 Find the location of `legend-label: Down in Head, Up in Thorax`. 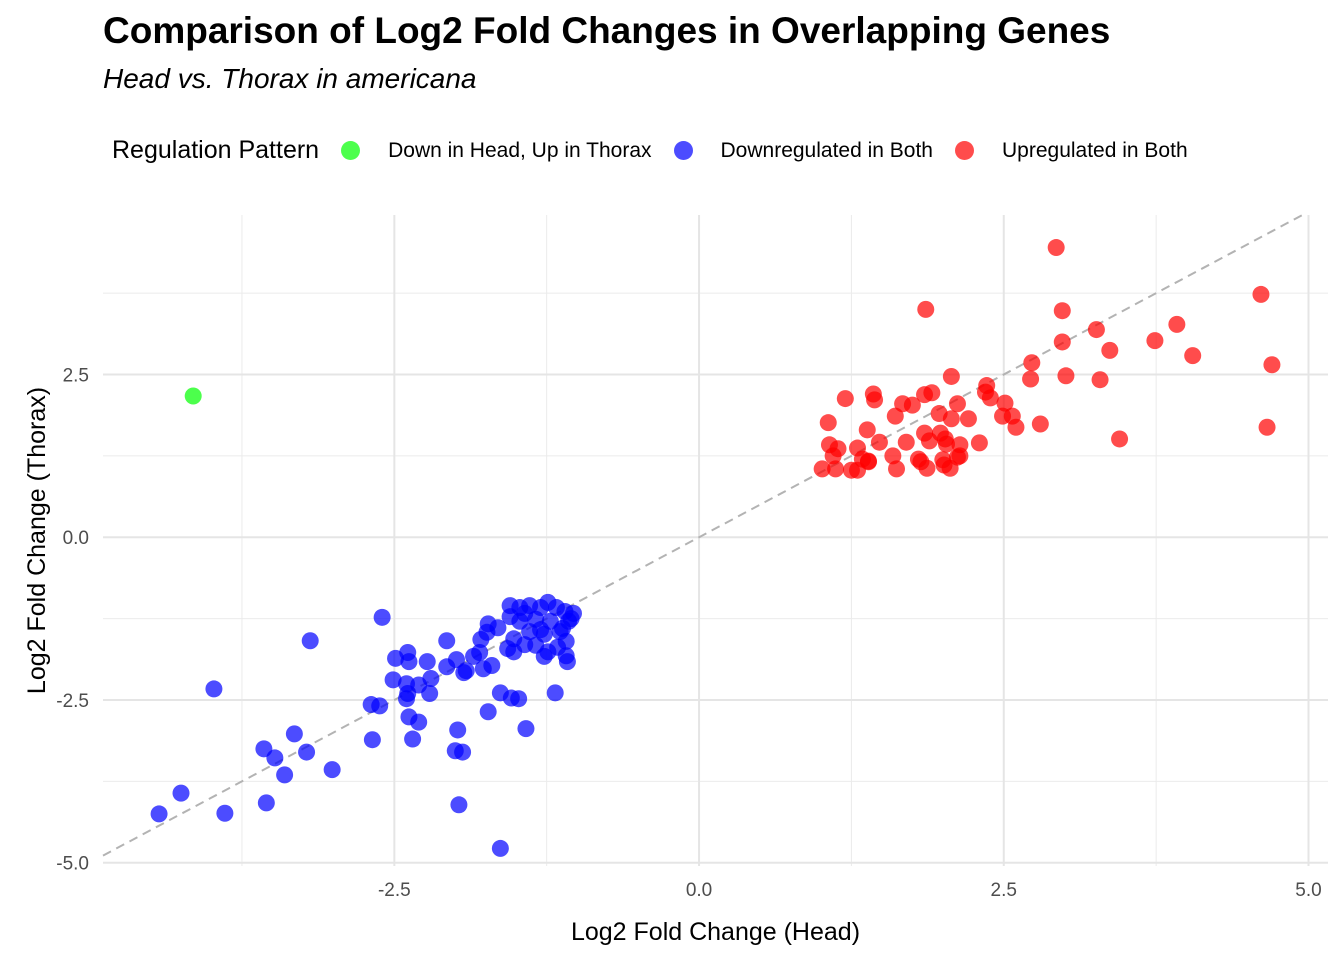

legend-label: Down in Head, Up in Thorax is located at coordinates (520, 150).